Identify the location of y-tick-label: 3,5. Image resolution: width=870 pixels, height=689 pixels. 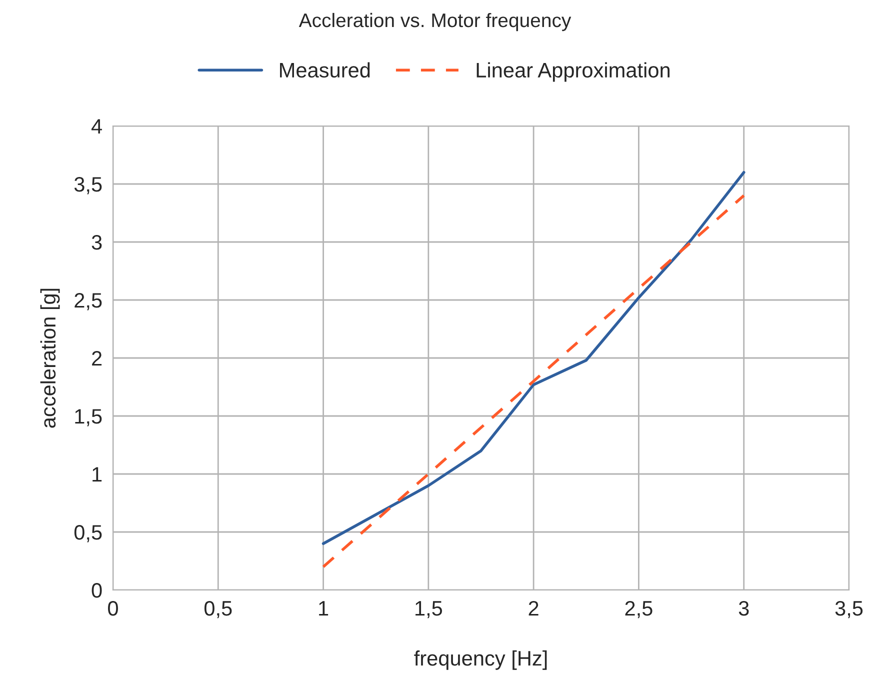
(88, 185).